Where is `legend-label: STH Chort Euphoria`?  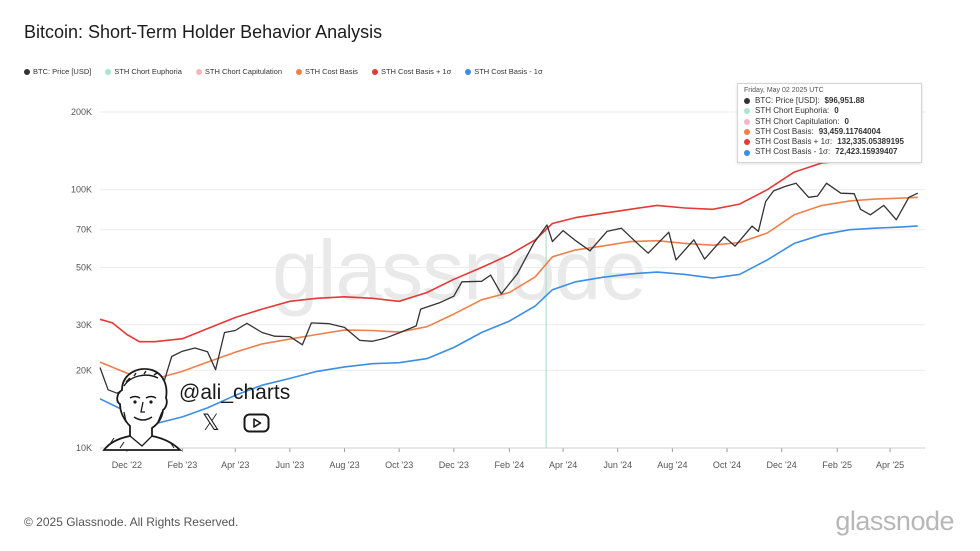 legend-label: STH Chort Euphoria is located at coordinates (148, 71).